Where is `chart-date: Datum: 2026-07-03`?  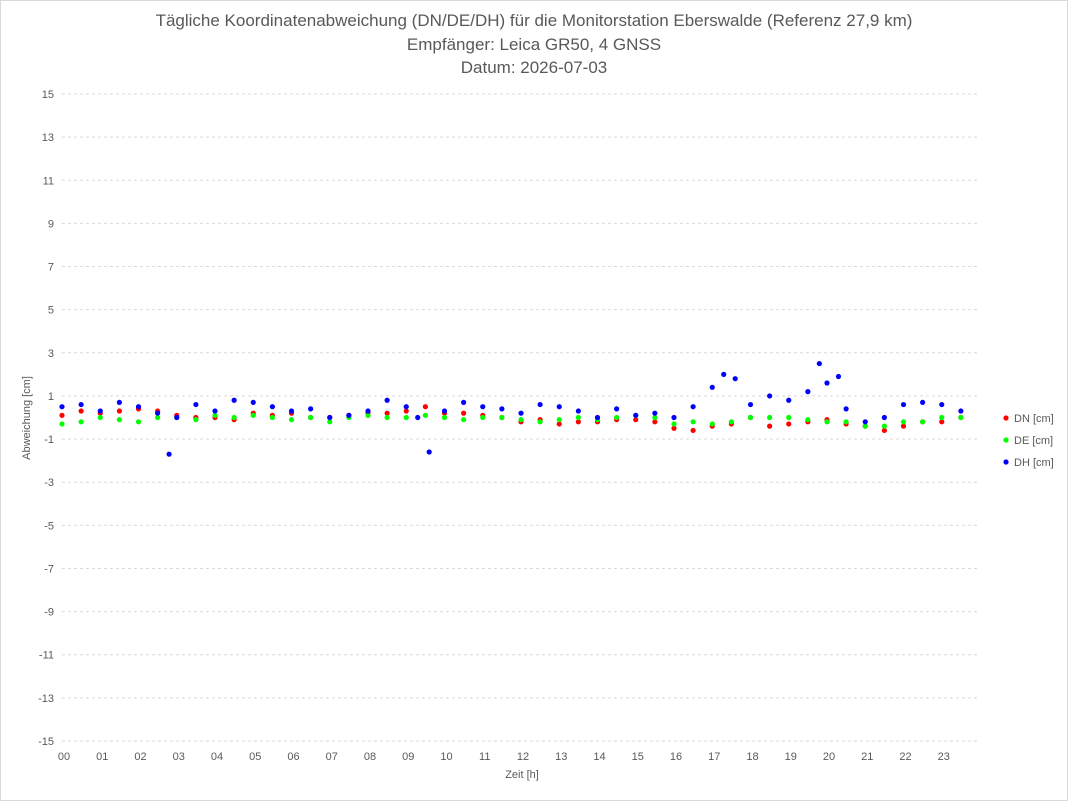
chart-date: Datum: 2026-07-03 is located at coordinates (534, 67).